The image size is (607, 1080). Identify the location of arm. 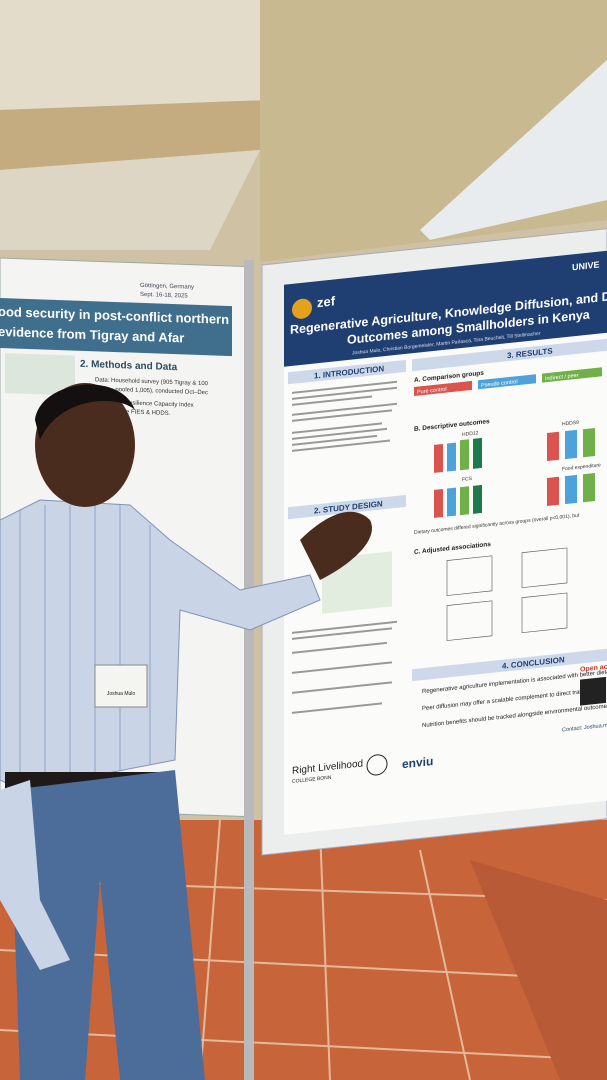
(35, 875).